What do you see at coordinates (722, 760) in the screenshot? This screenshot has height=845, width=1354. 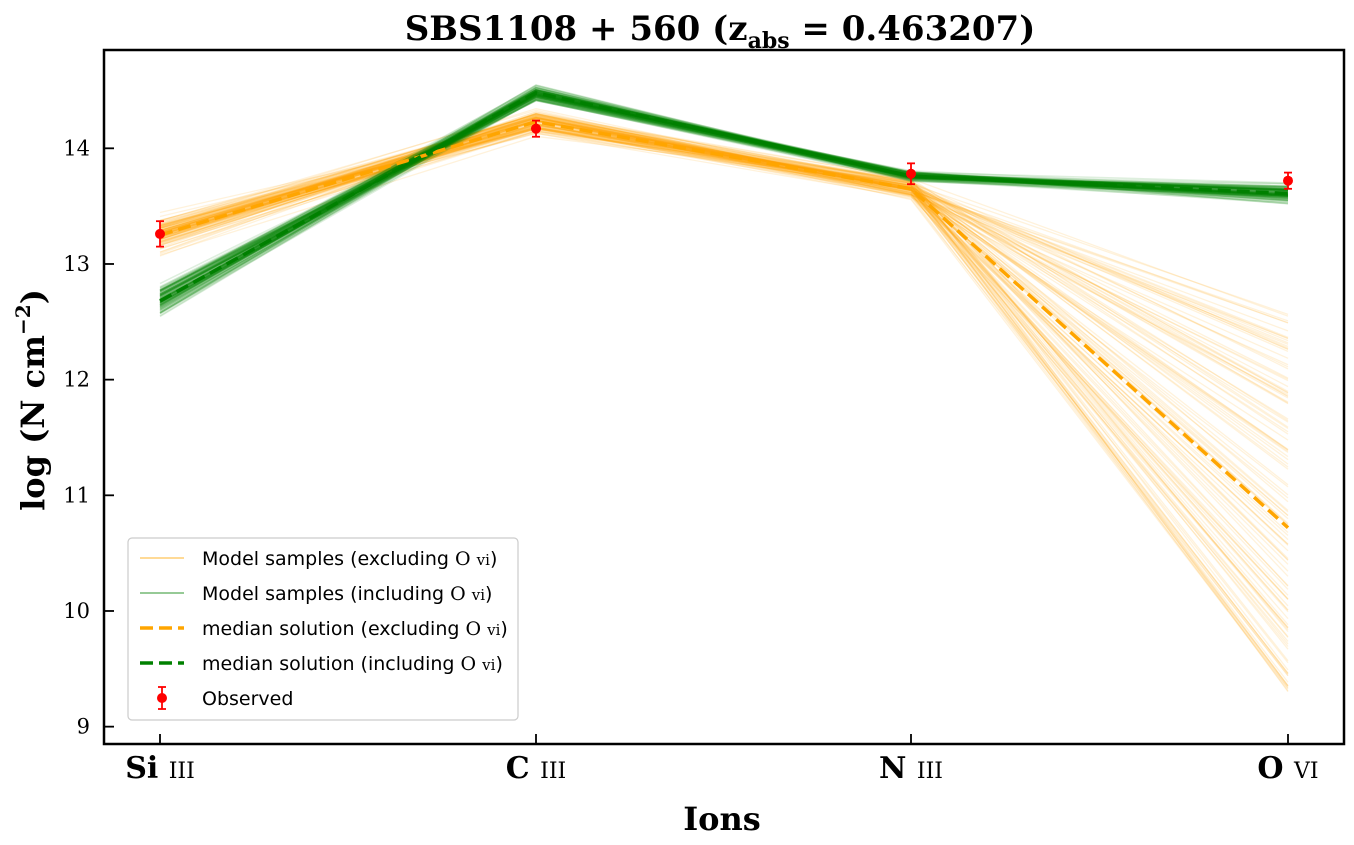 I see `x-axis-ticks: Si III C III N III O VI` at bounding box center [722, 760].